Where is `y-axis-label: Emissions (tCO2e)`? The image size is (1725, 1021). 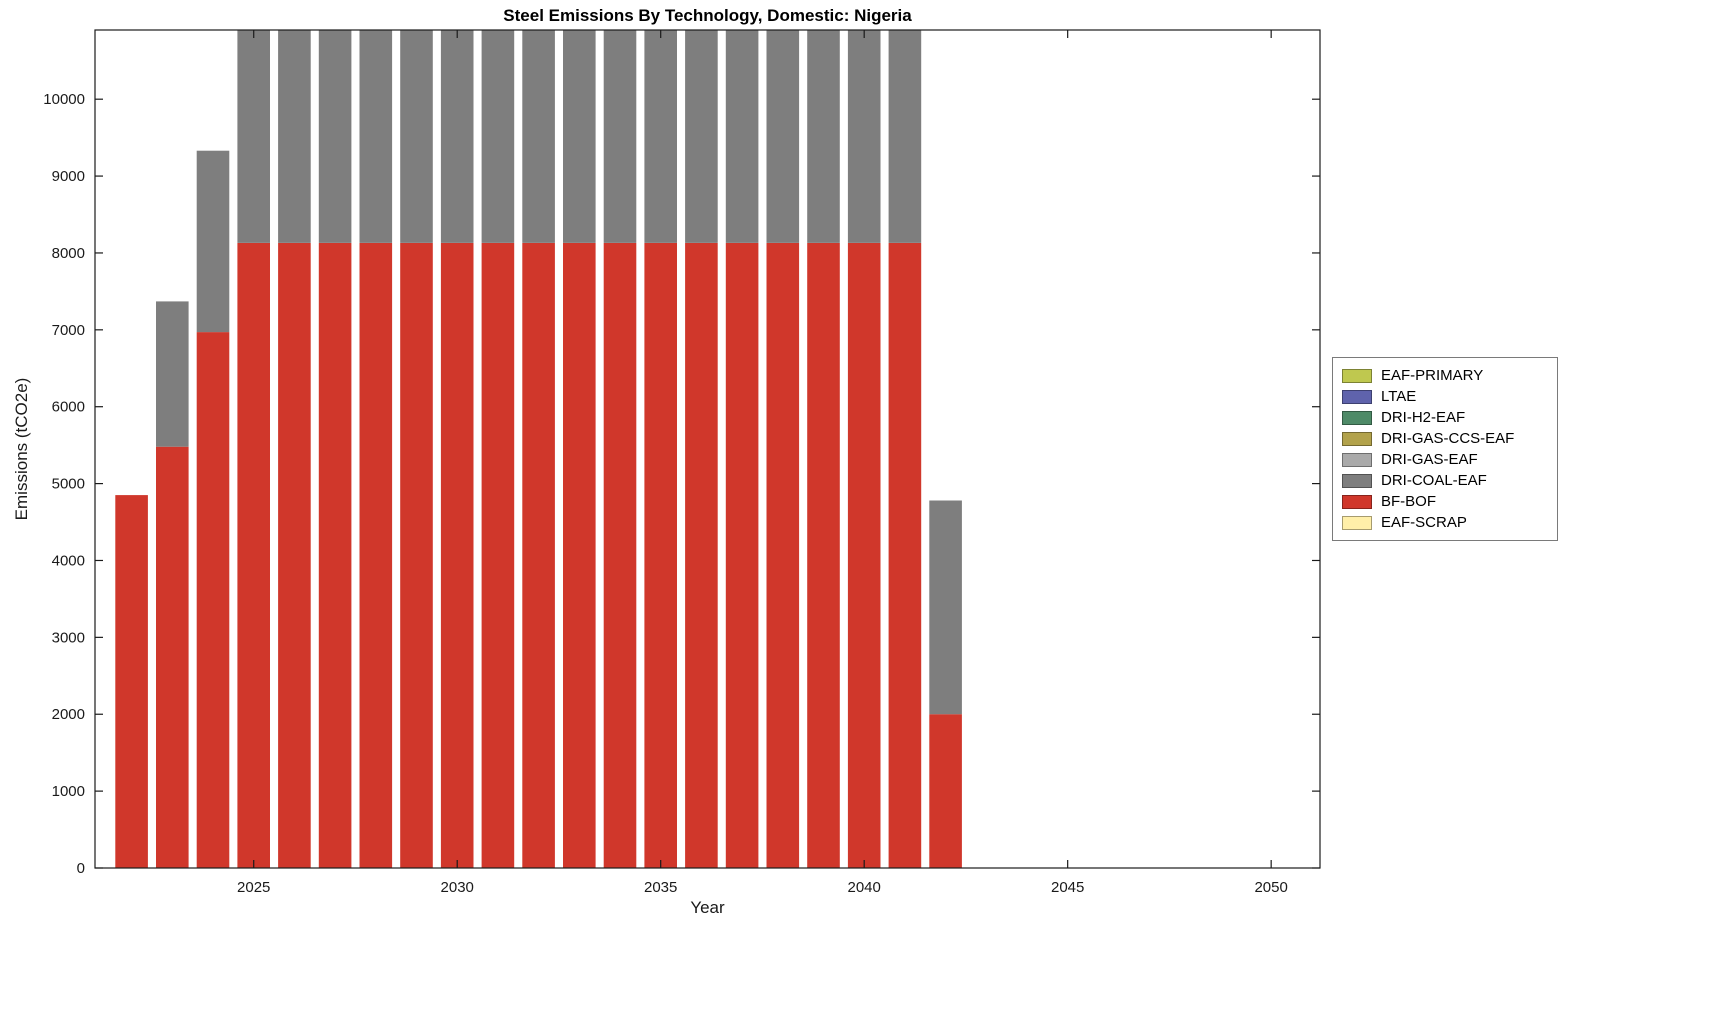 y-axis-label: Emissions (tCO2e) is located at coordinates (21, 449).